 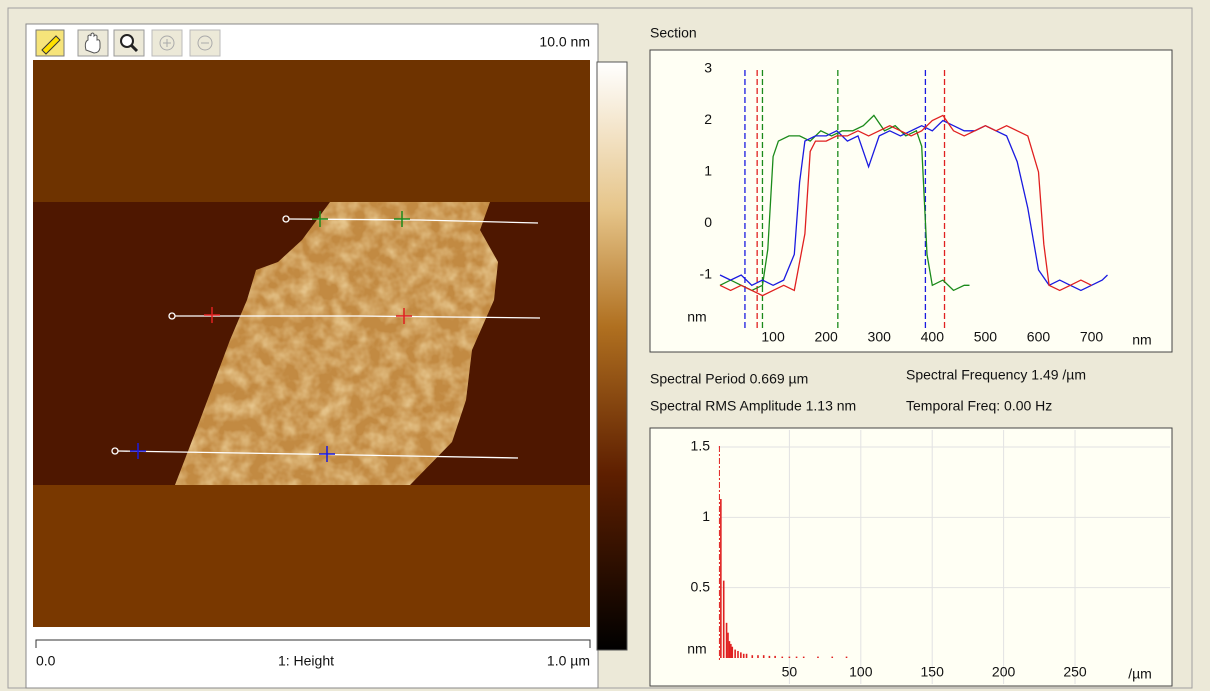 I want to click on x-tick-label: 400, so click(x=933, y=337).